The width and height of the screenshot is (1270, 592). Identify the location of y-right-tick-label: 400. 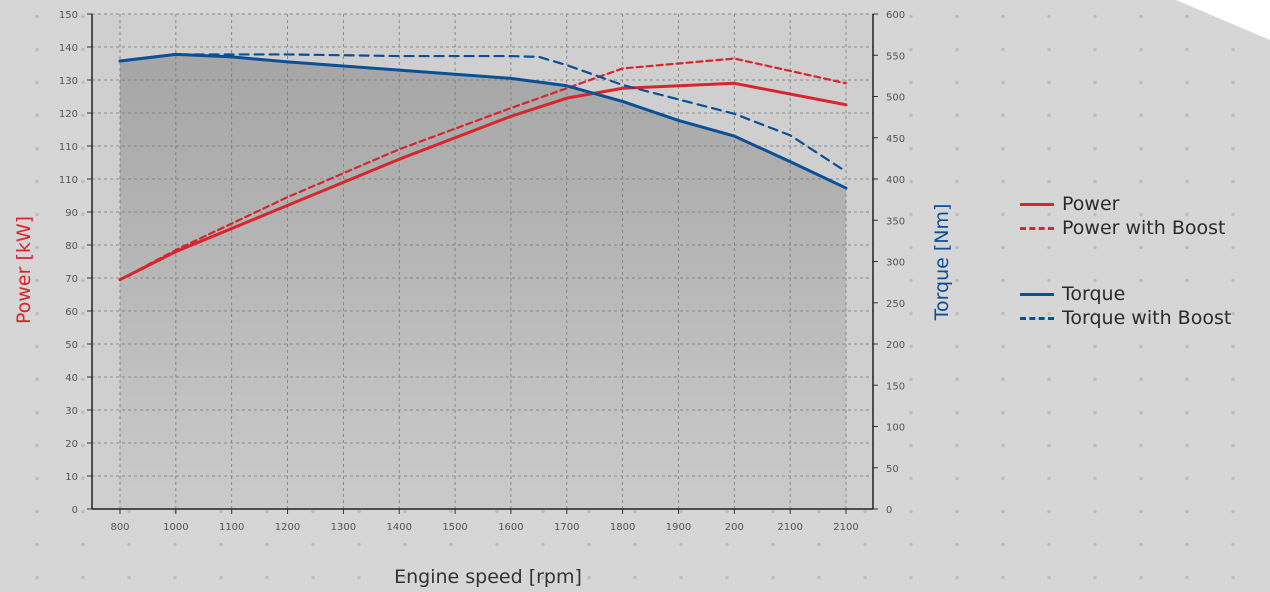
(895, 180).